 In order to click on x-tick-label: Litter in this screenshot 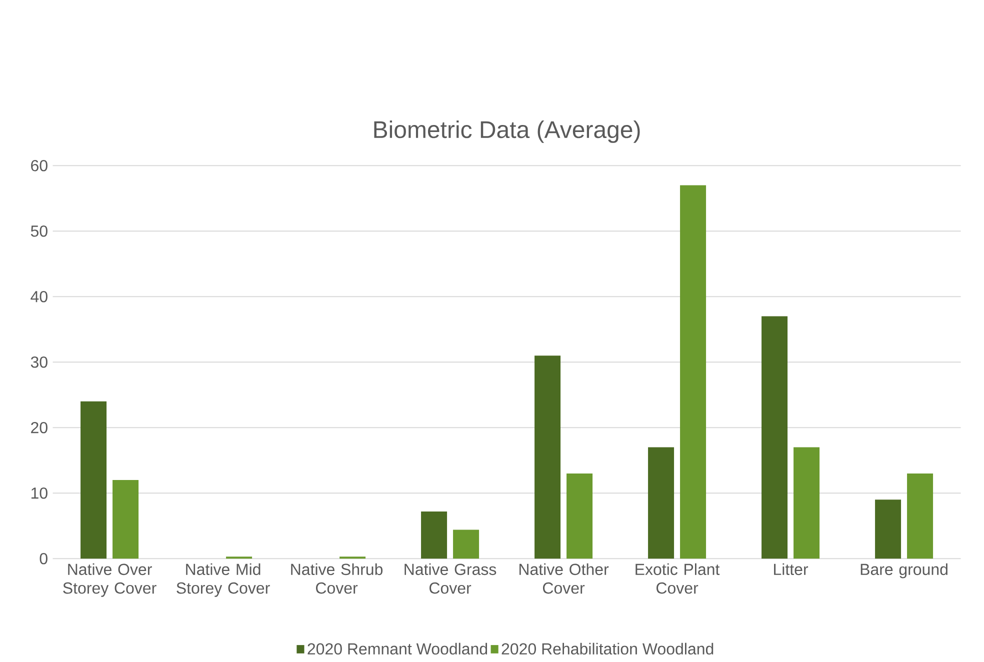, I will do `click(791, 569)`.